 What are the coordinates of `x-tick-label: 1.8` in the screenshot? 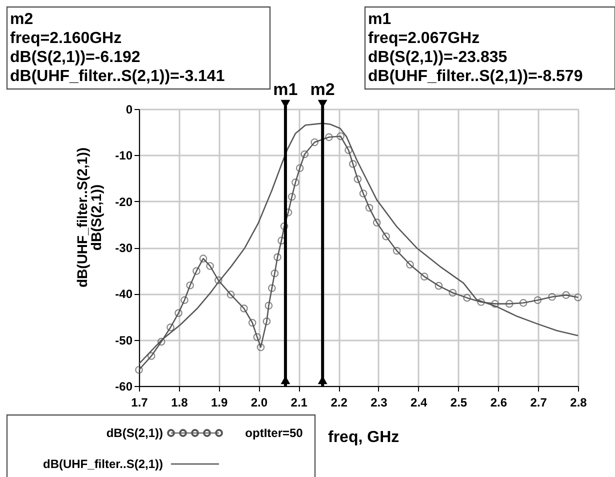 It's located at (179, 403).